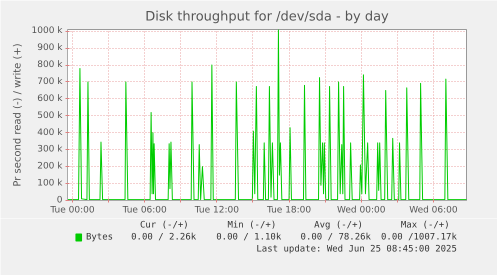 Image resolution: width=497 pixels, height=275 pixels. I want to click on text: Last update: Wed Jun 25 08:45:00 2025, so click(356, 249).